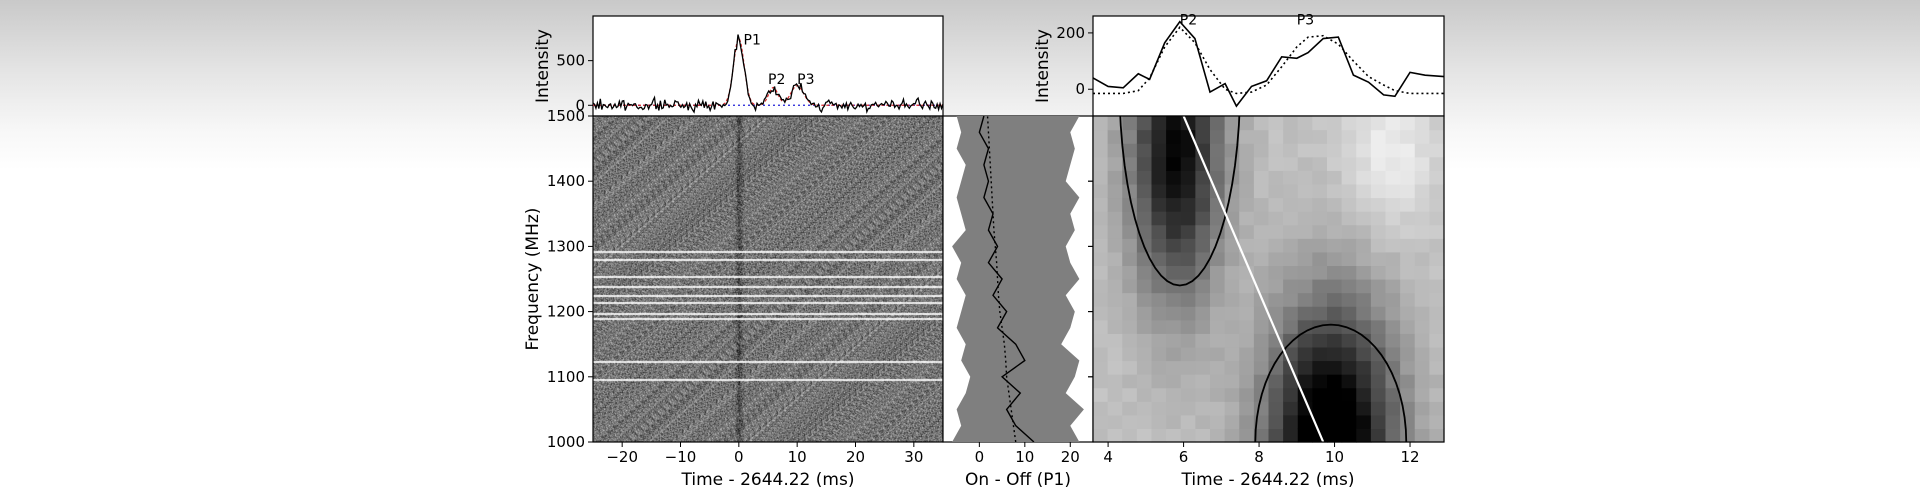 This screenshot has width=1920, height=492. What do you see at coordinates (1268, 279) in the screenshot?
I see `panel-frame` at bounding box center [1268, 279].